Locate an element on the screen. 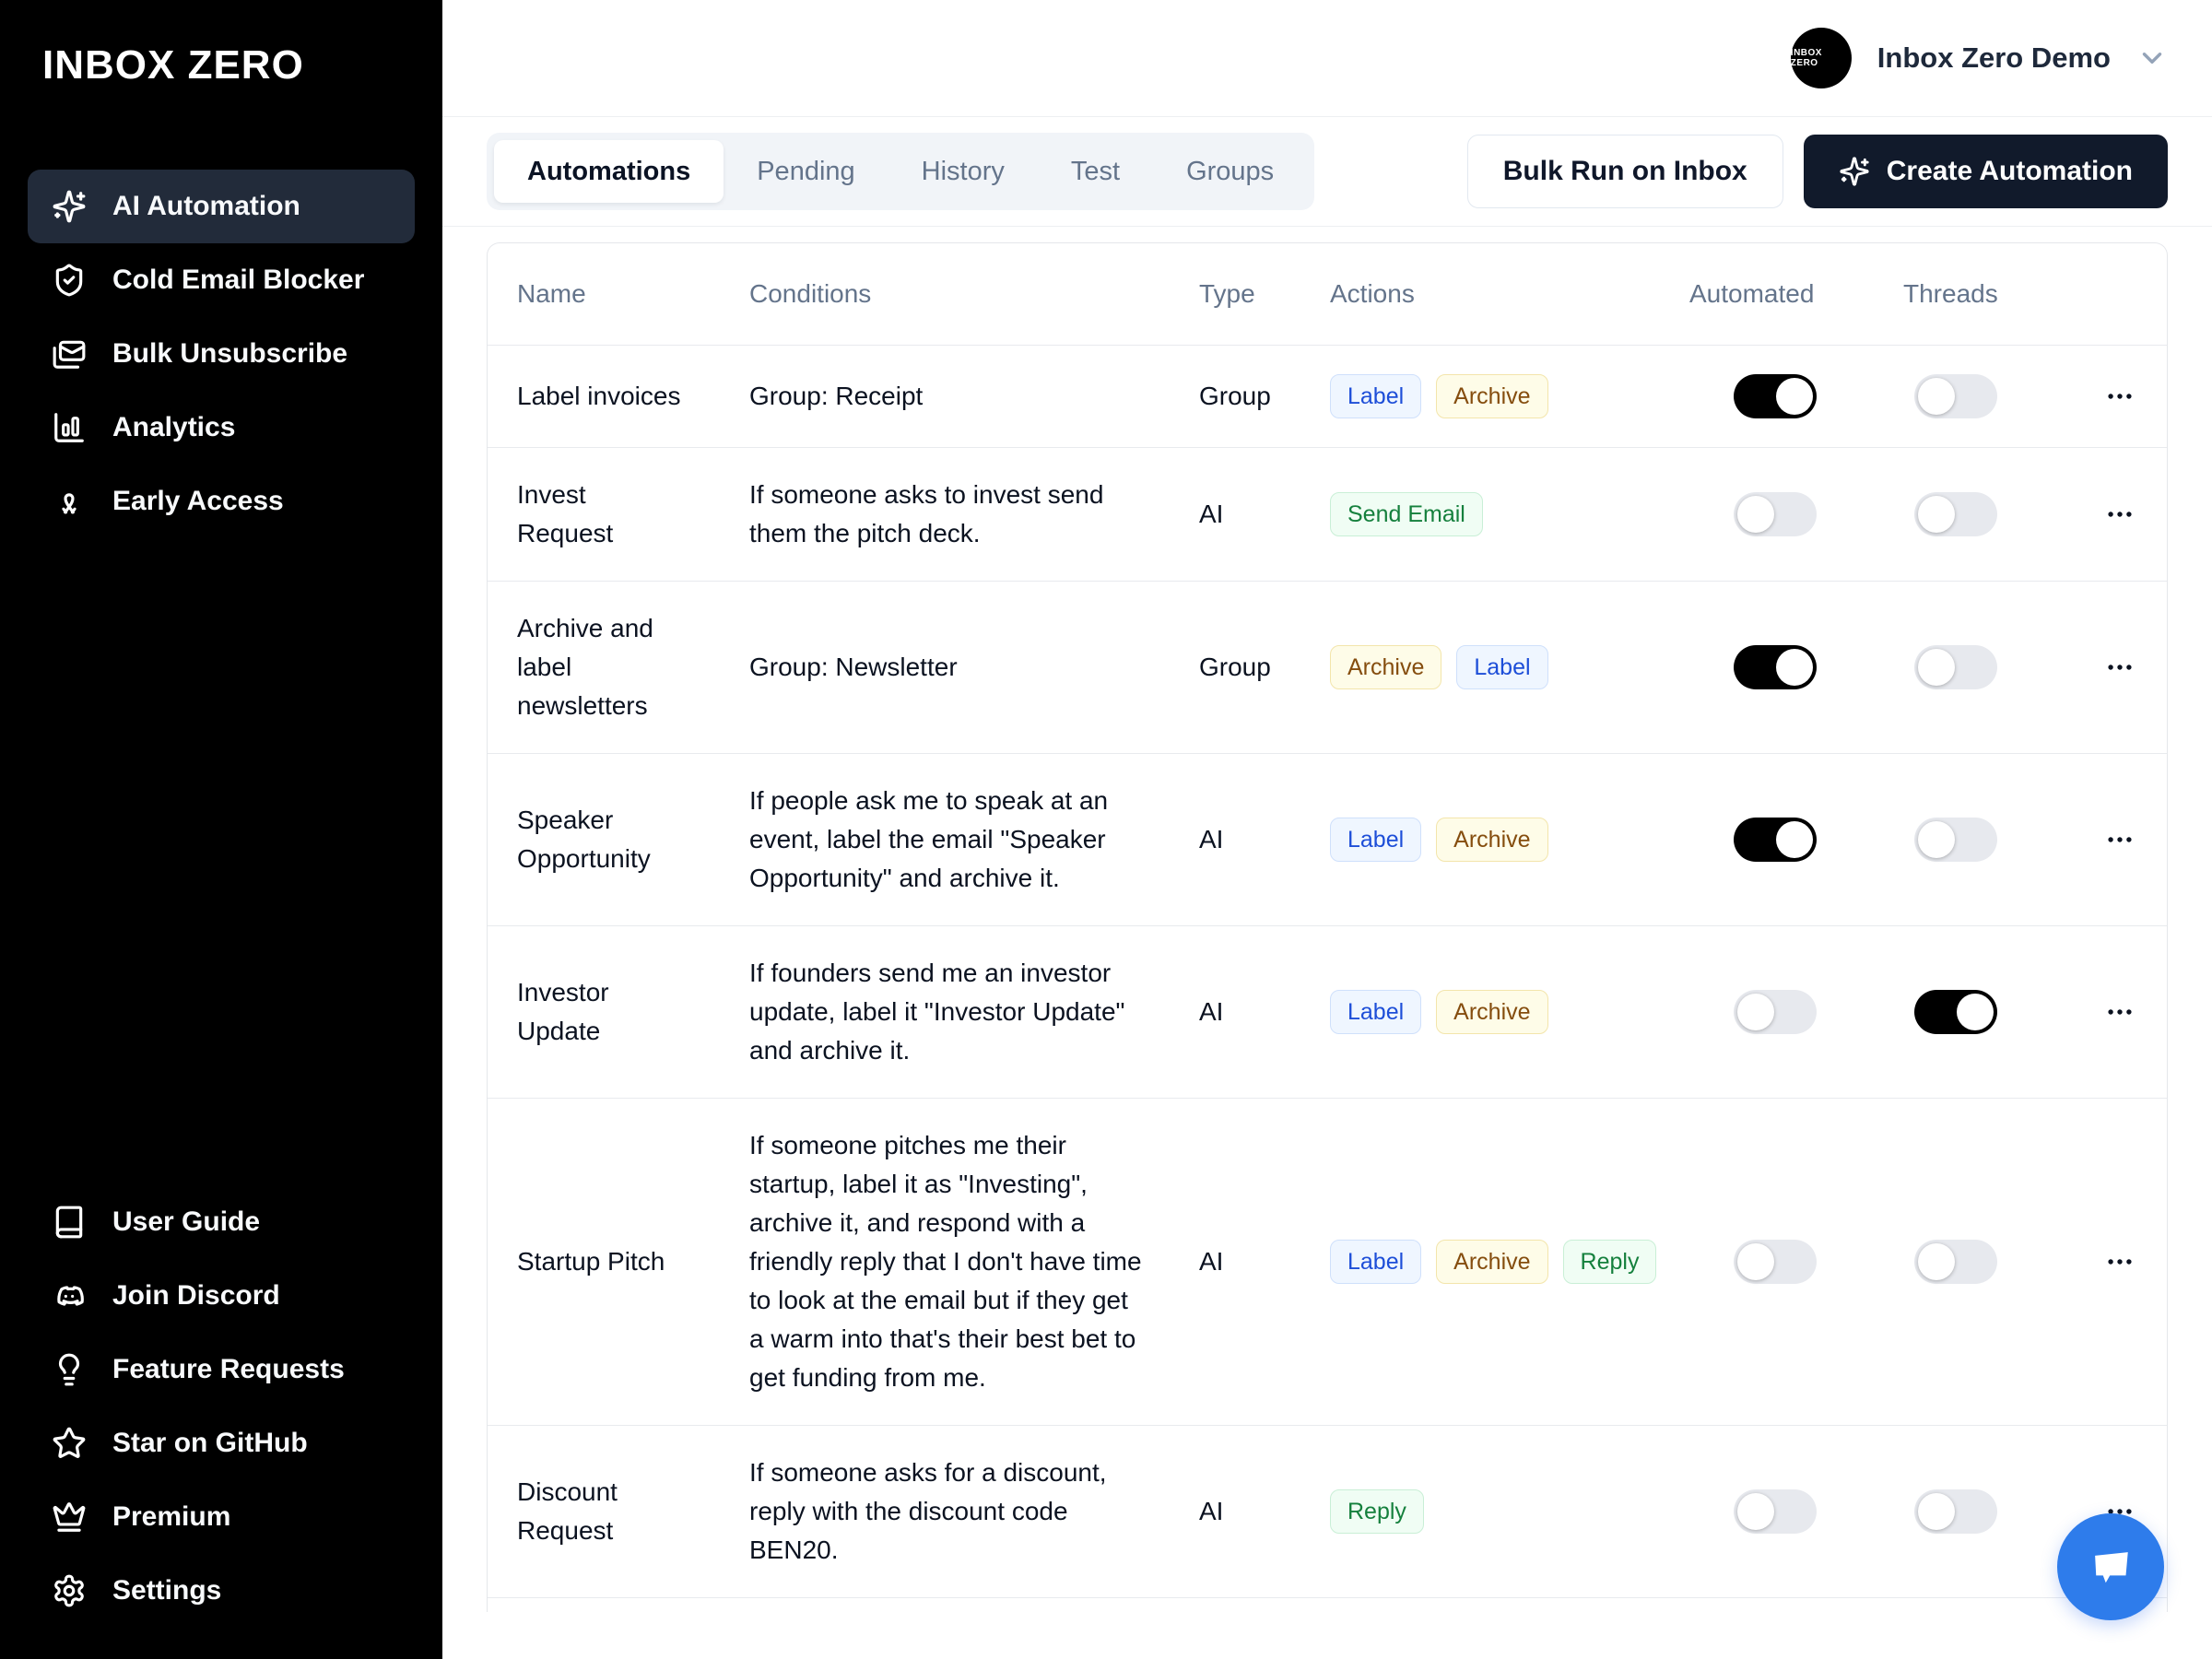  tab-test: Test is located at coordinates (1095, 171).